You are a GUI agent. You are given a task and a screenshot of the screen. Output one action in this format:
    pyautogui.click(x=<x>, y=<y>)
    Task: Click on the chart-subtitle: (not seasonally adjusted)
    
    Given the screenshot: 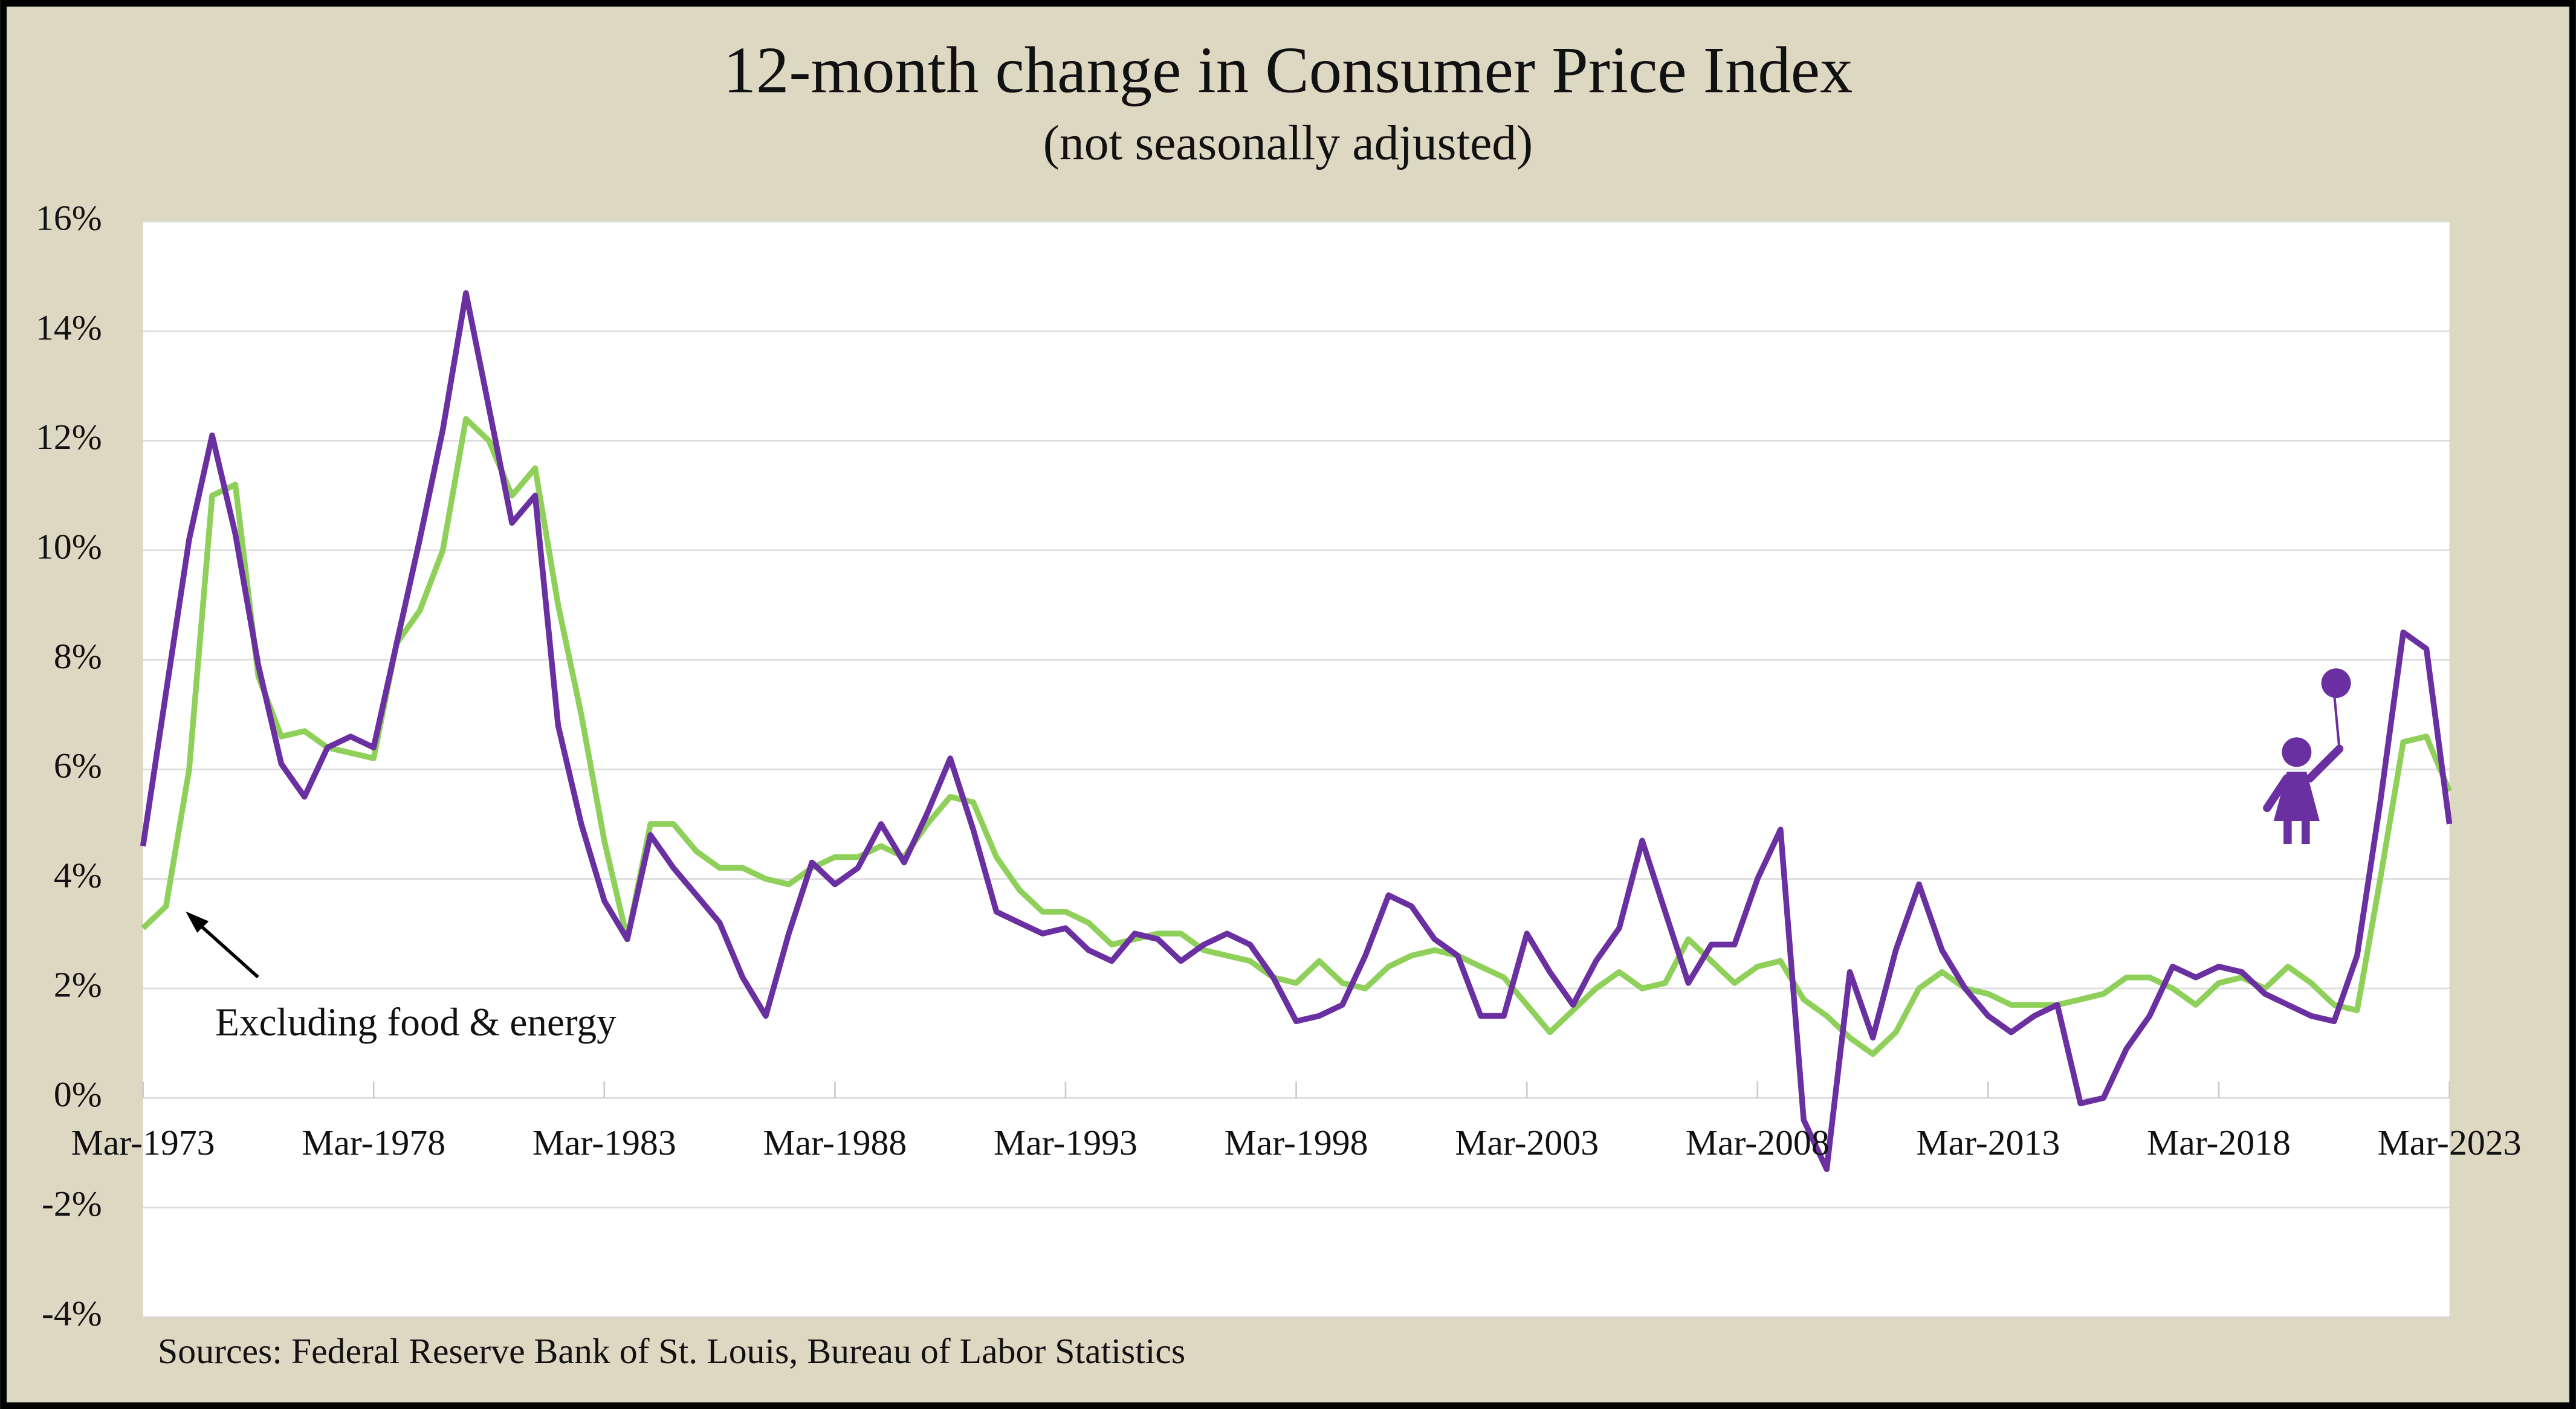 What is the action you would take?
    pyautogui.click(x=1288, y=142)
    